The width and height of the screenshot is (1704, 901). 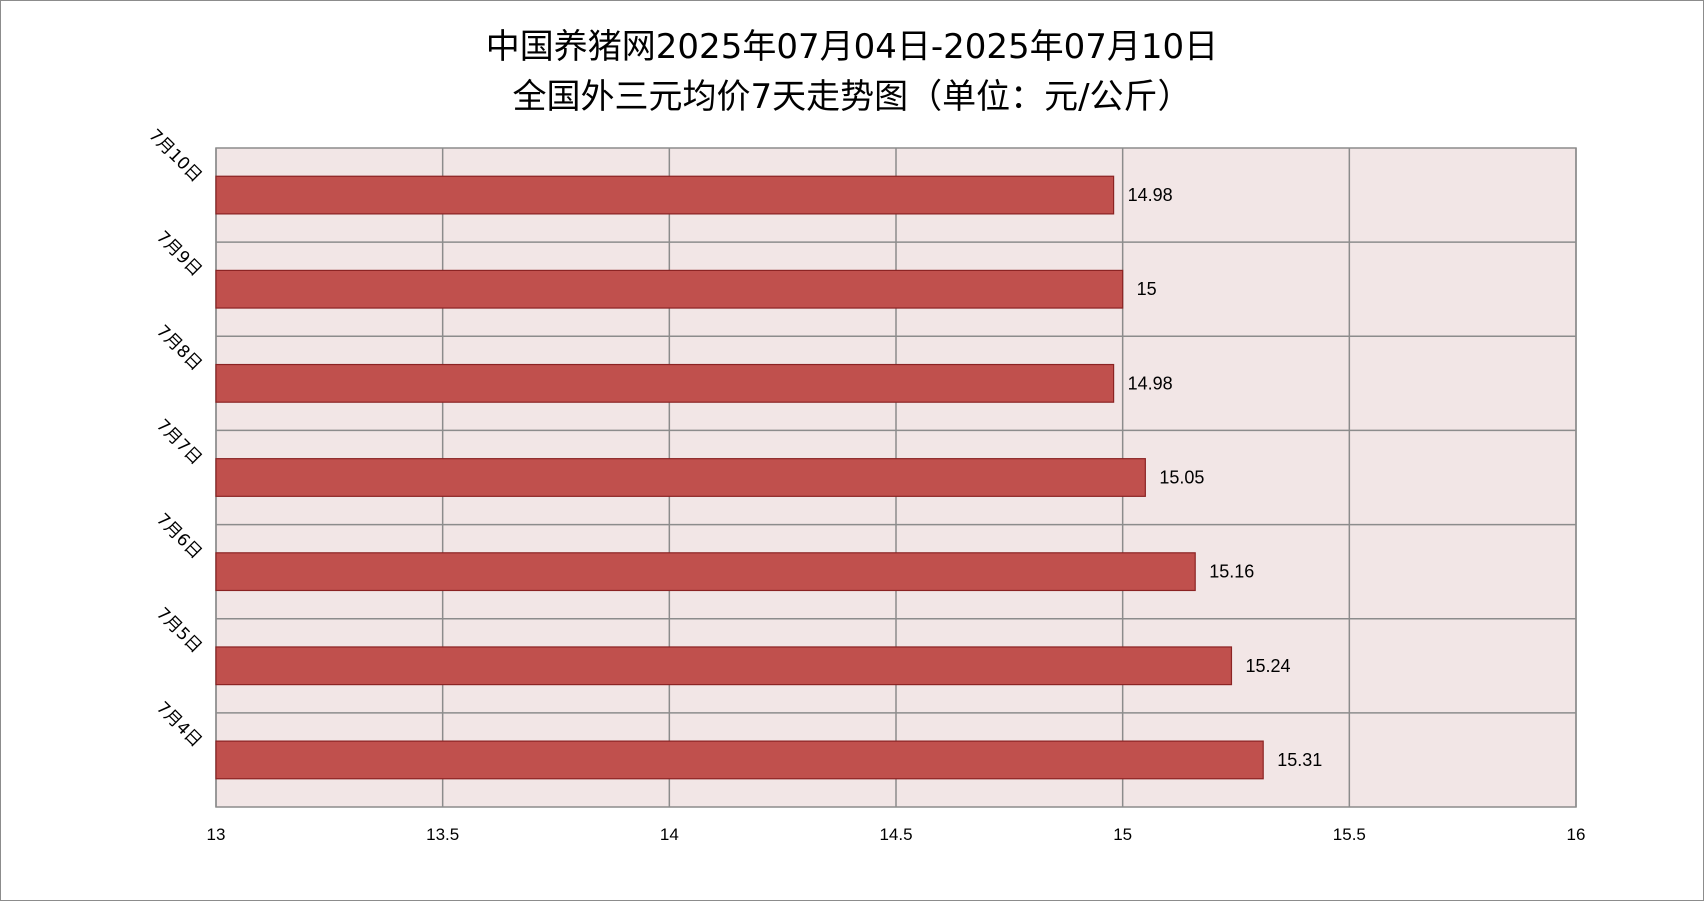 What do you see at coordinates (178, 442) in the screenshot?
I see `y-tick-label: 7月7日` at bounding box center [178, 442].